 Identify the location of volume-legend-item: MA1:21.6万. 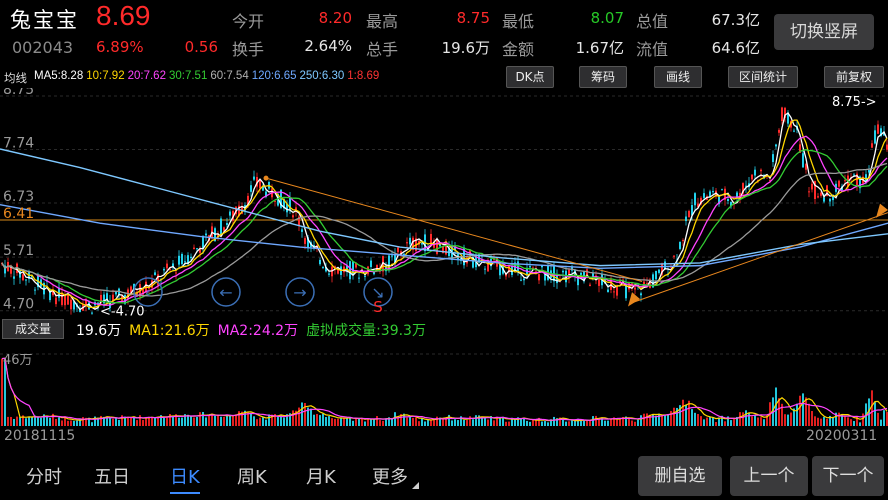
(169, 331).